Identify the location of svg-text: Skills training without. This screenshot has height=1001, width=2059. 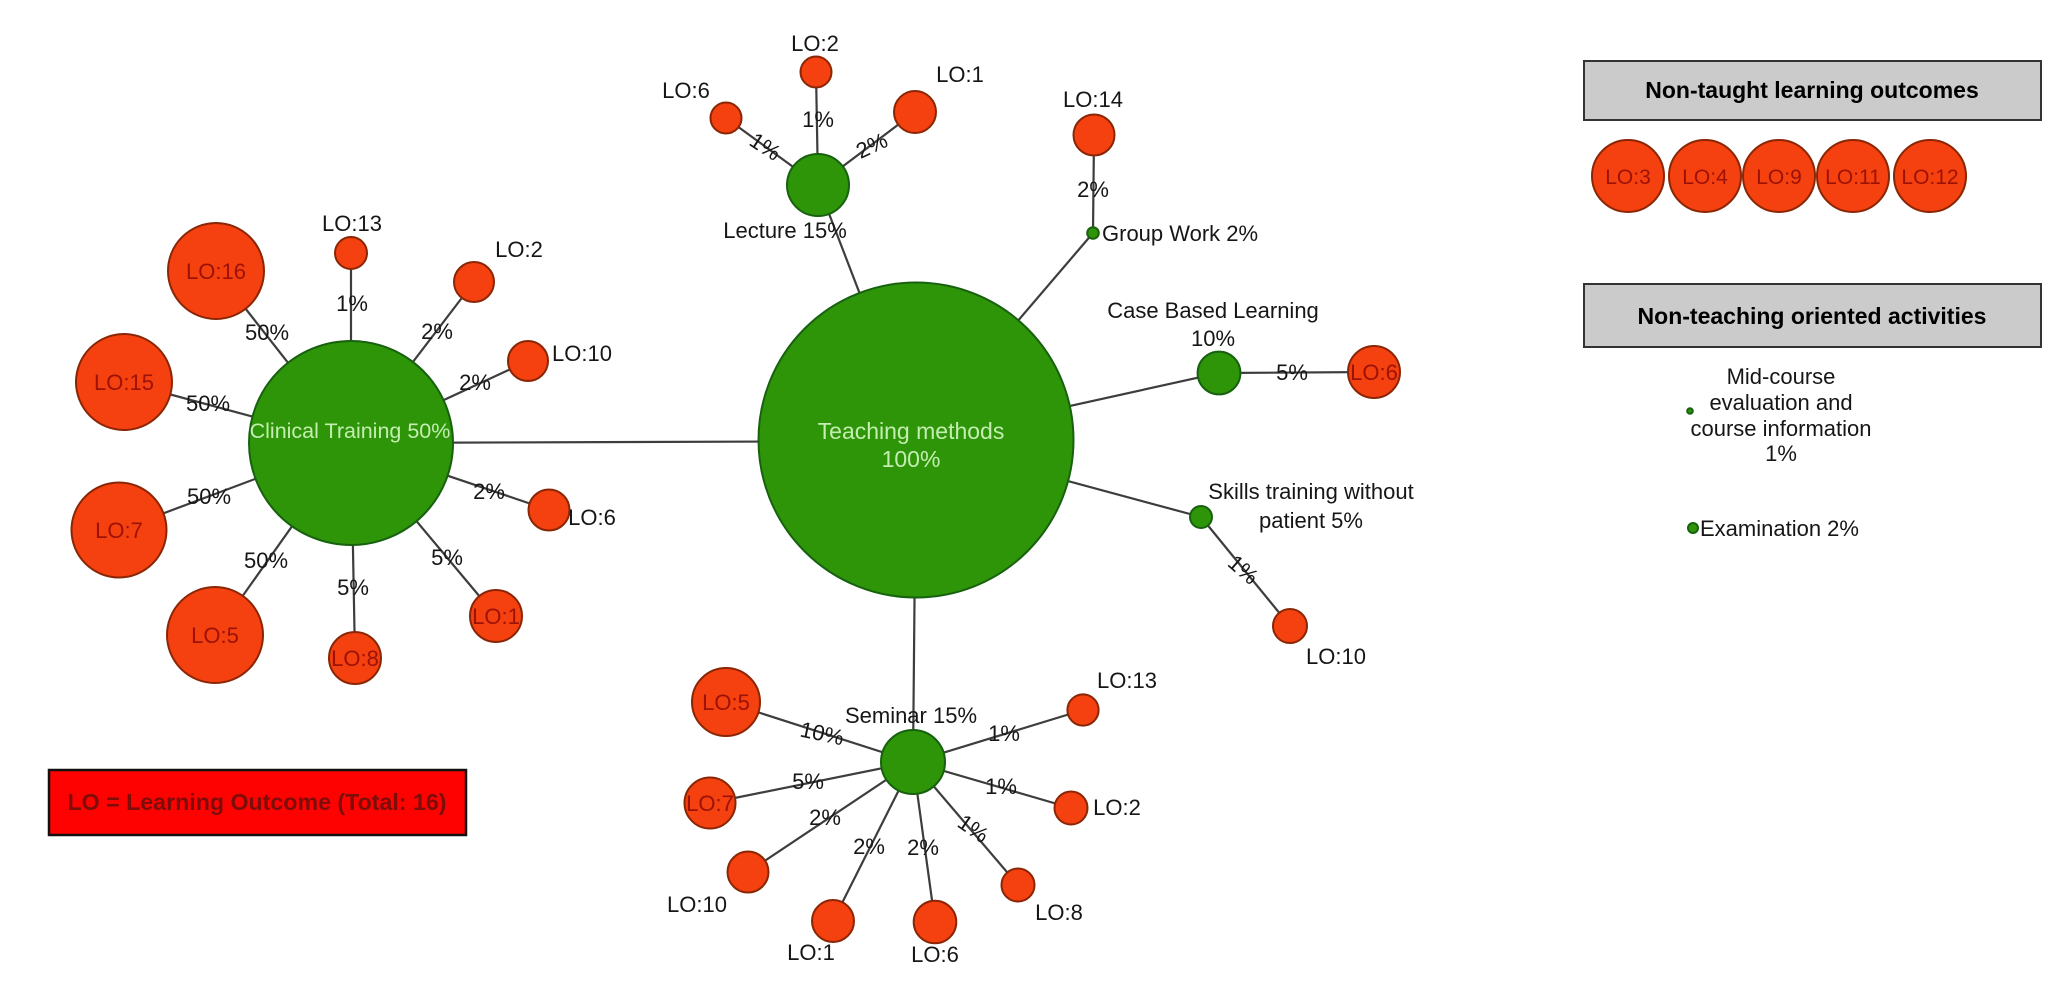
(1310, 491).